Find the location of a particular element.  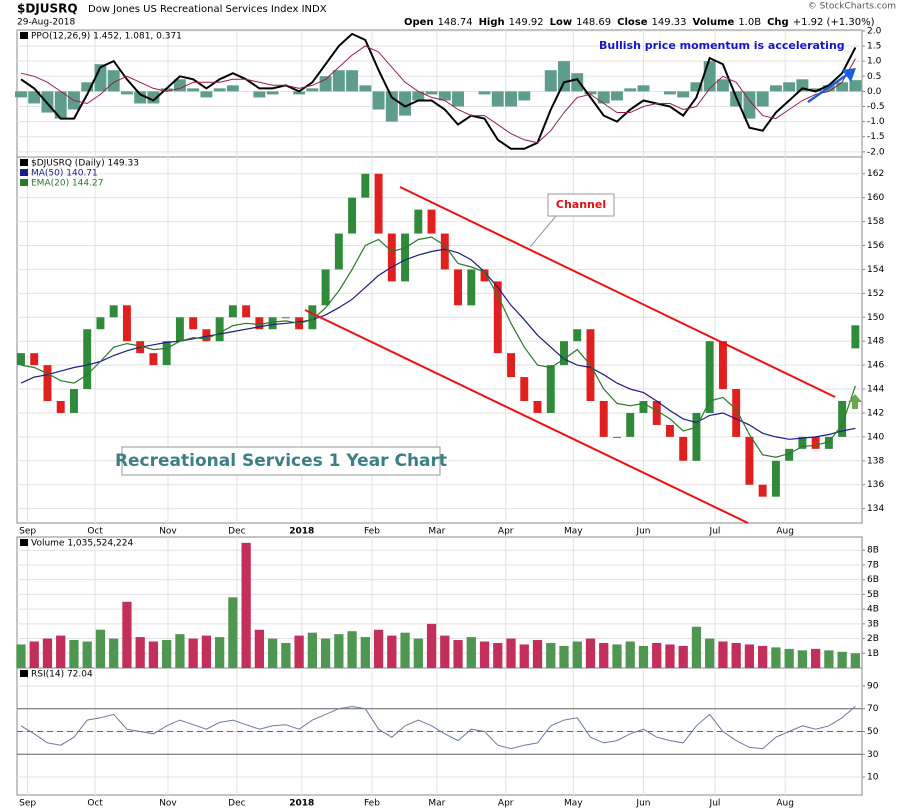

copyright: © StockCharts.com is located at coordinates (852, 7).